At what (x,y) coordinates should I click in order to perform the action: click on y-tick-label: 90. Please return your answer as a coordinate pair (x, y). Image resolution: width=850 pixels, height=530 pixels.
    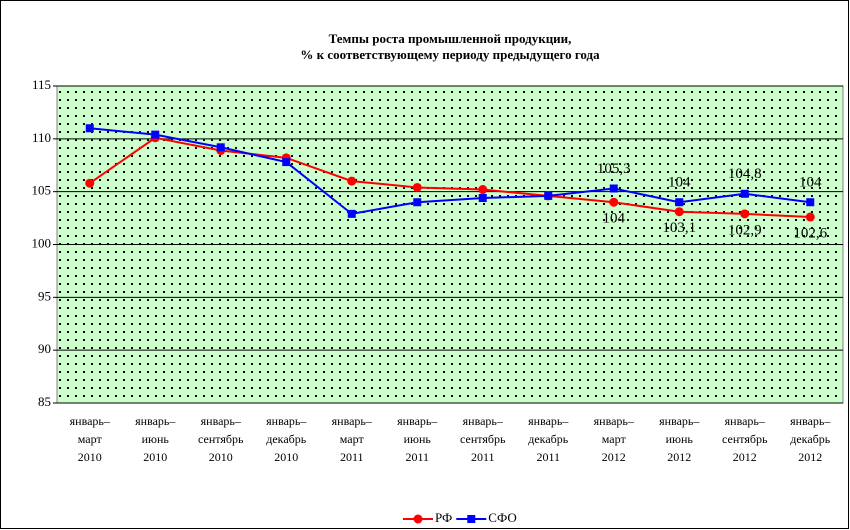
    Looking at the image, I should click on (44, 348).